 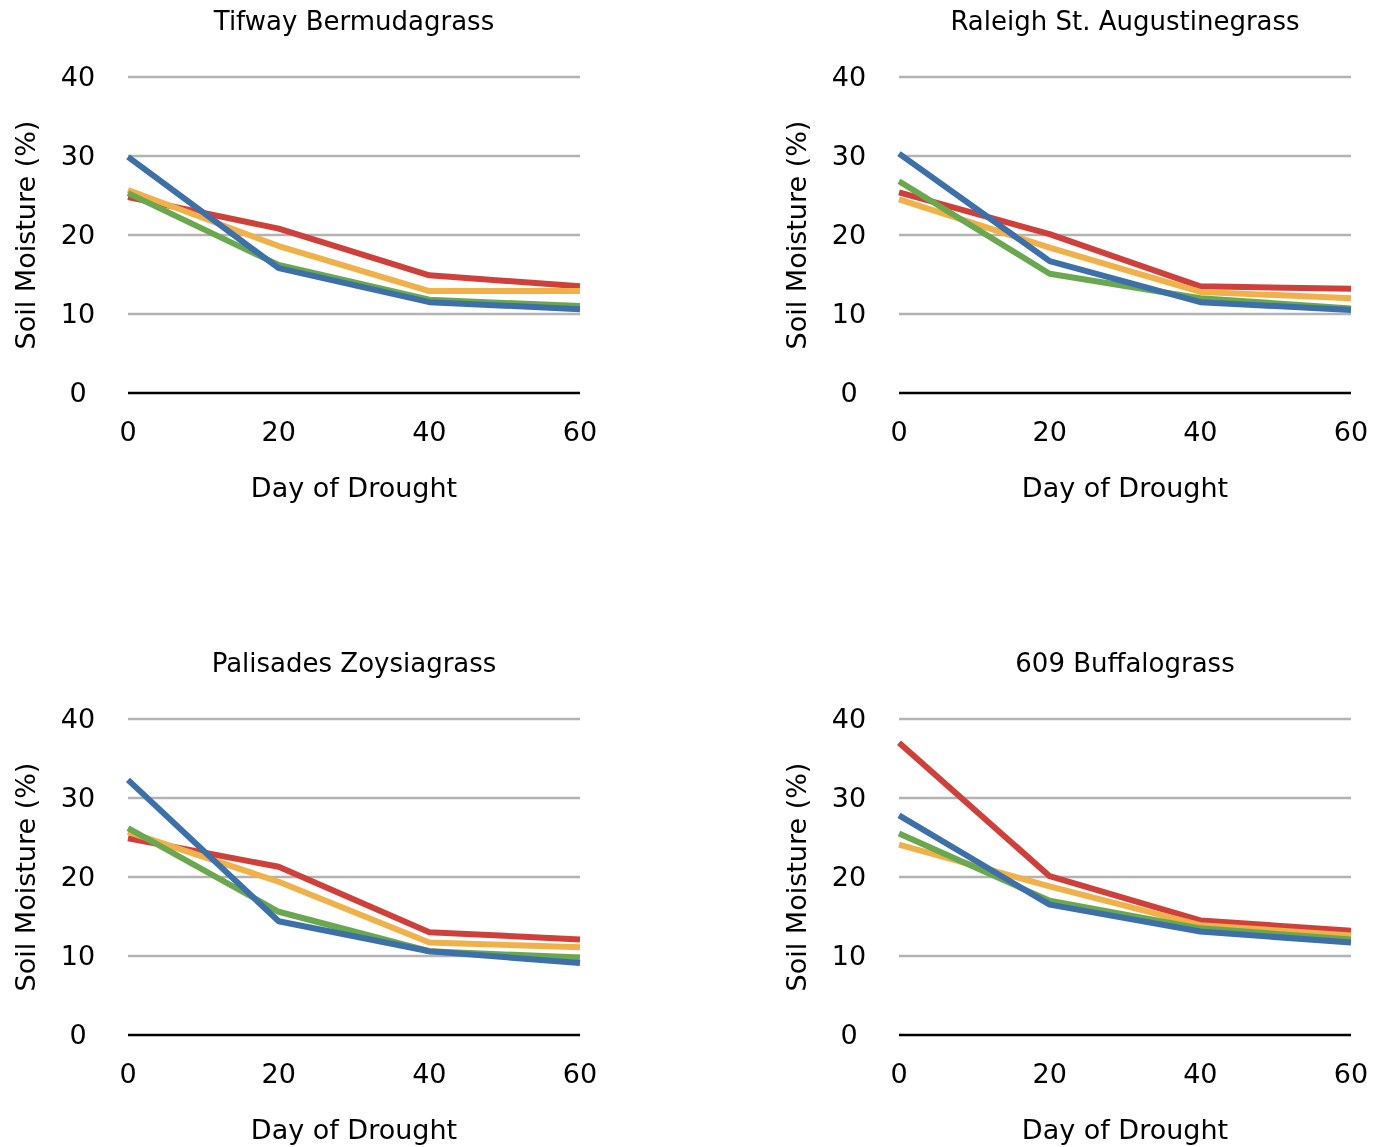 What do you see at coordinates (354, 663) in the screenshot?
I see `chart-title: Palisades Zoysiagrass` at bounding box center [354, 663].